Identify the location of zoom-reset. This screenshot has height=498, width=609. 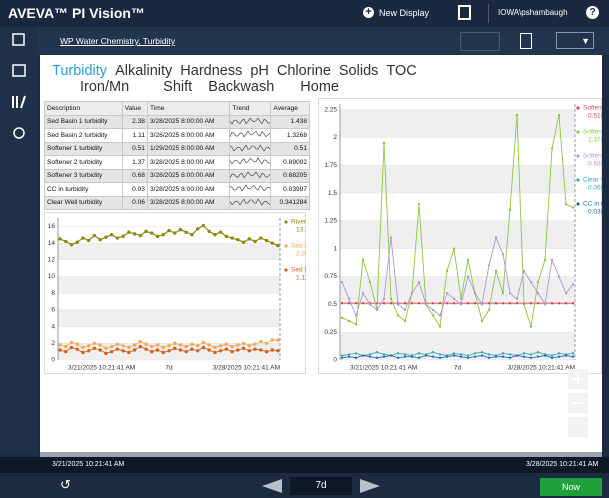
(578, 427).